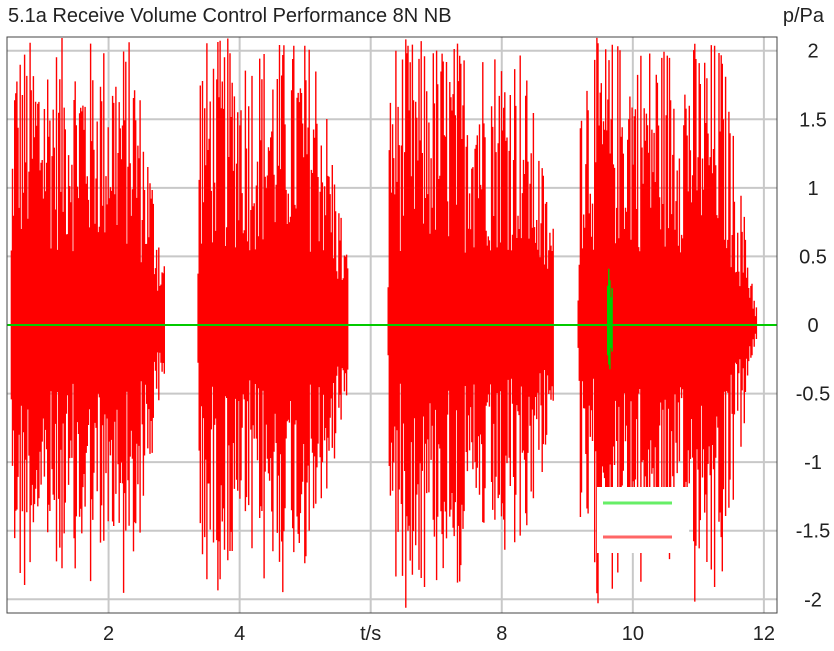 The image size is (834, 651). What do you see at coordinates (501, 634) in the screenshot?
I see `x-tick-label-3: 8` at bounding box center [501, 634].